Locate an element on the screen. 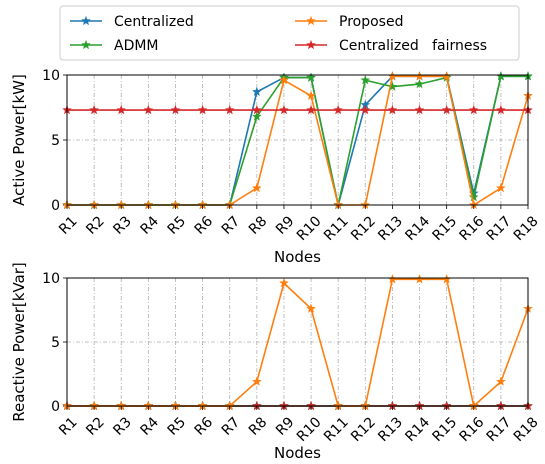 The height and width of the screenshot is (464, 545). legend-label: Proposed is located at coordinates (371, 22).